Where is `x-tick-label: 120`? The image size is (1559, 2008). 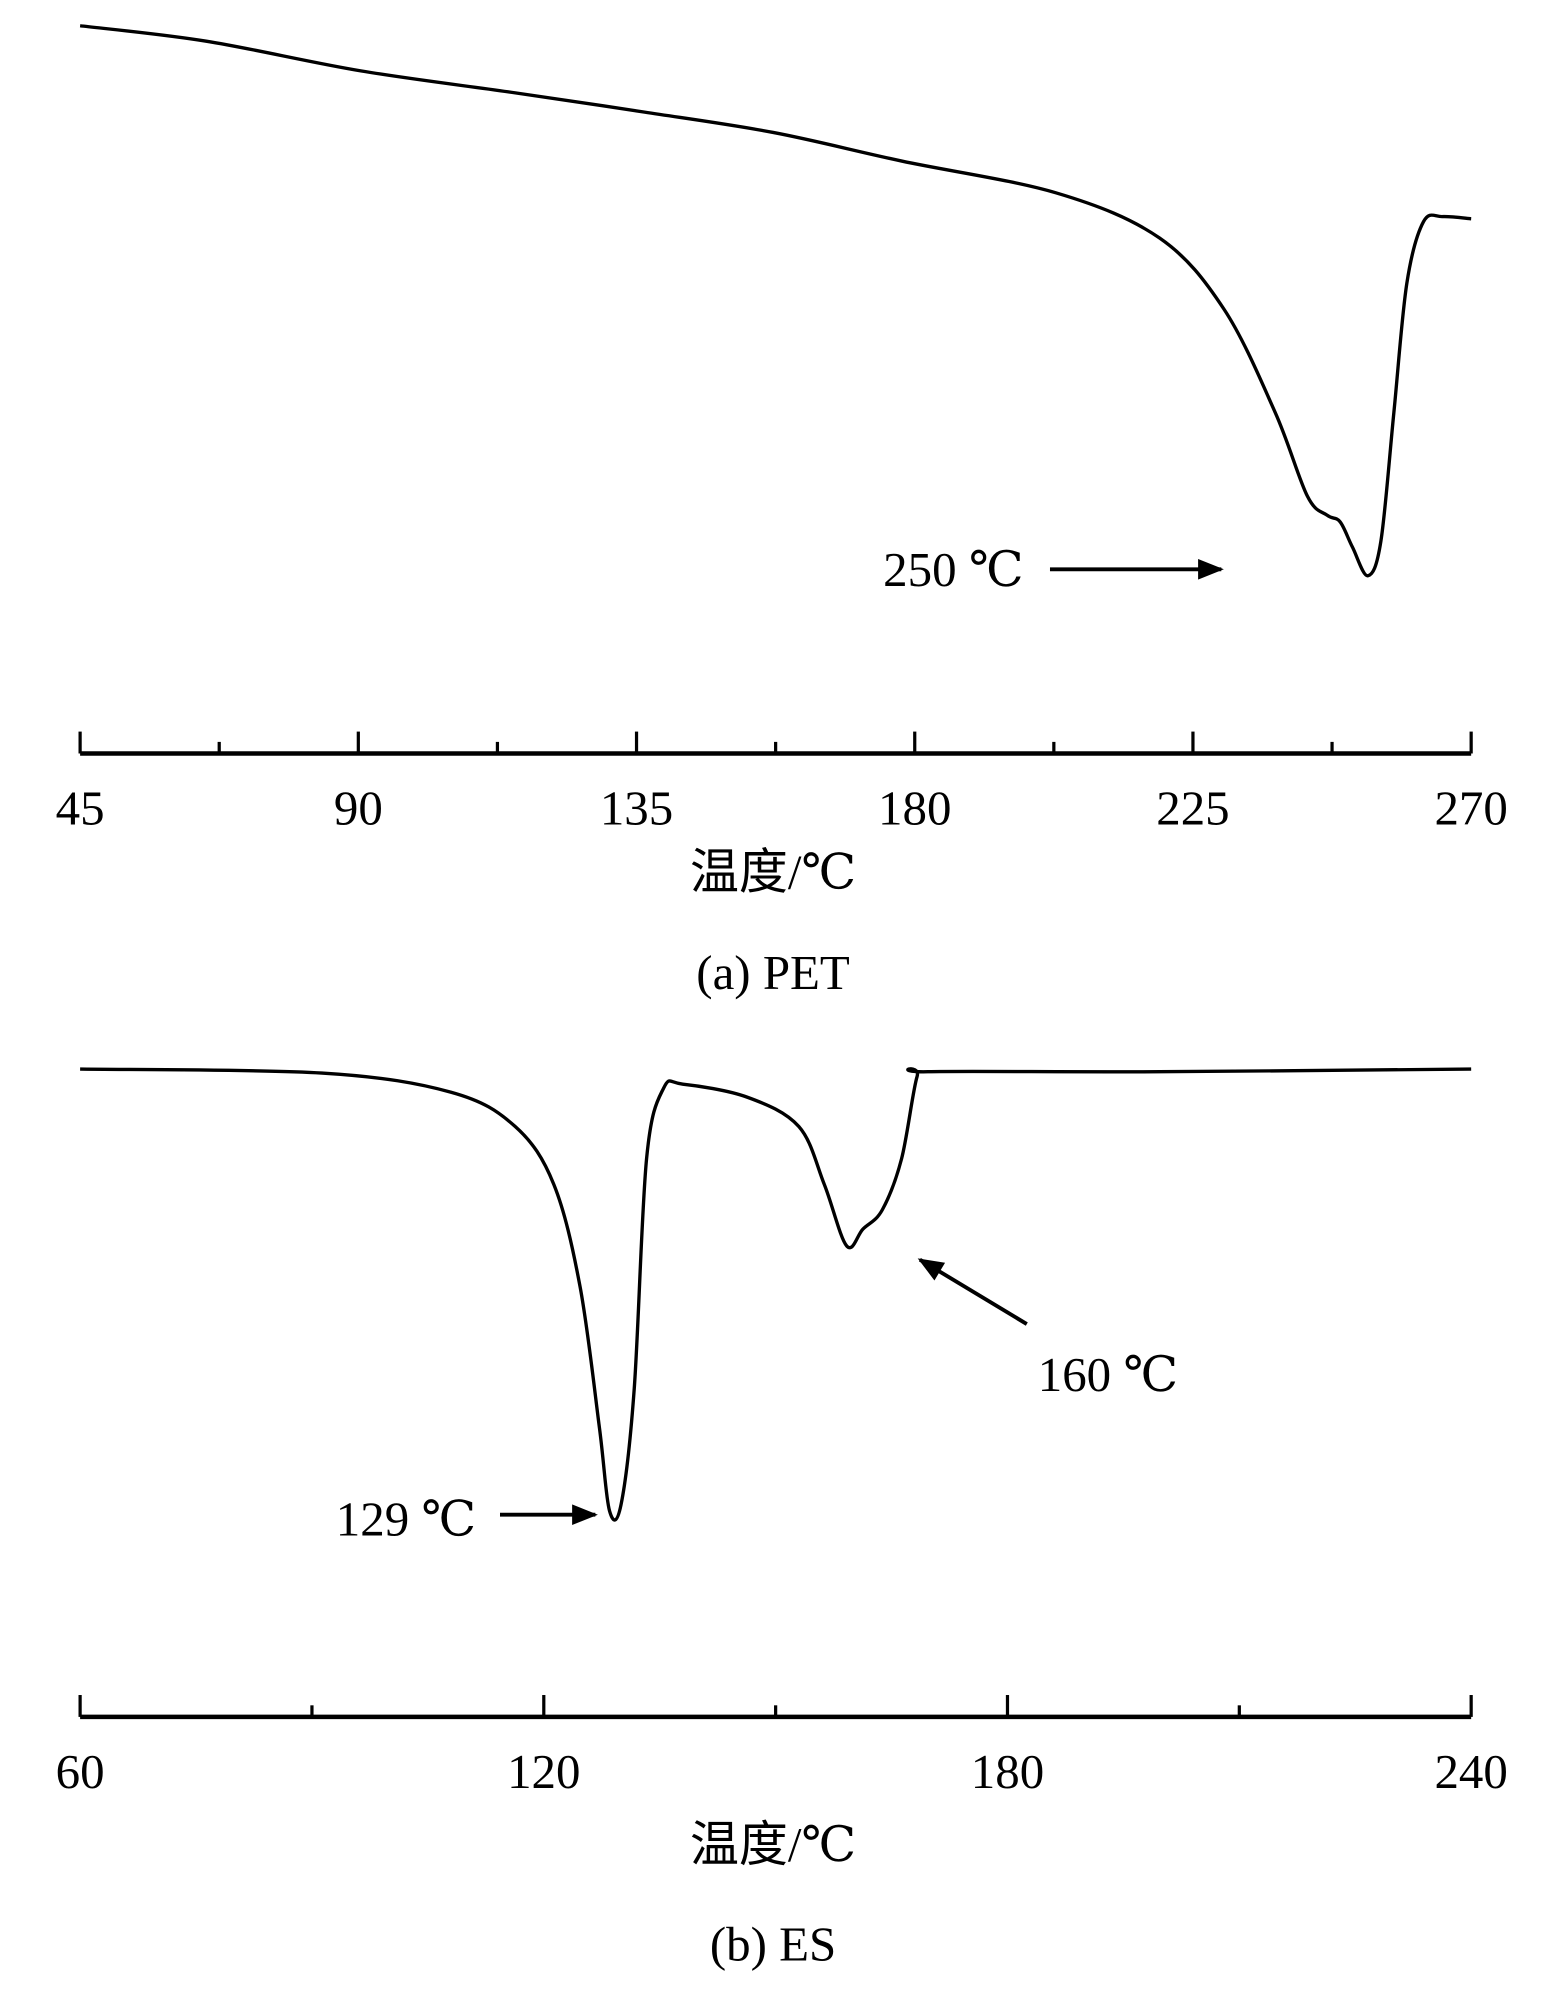 x-tick-label: 120 is located at coordinates (543, 1771).